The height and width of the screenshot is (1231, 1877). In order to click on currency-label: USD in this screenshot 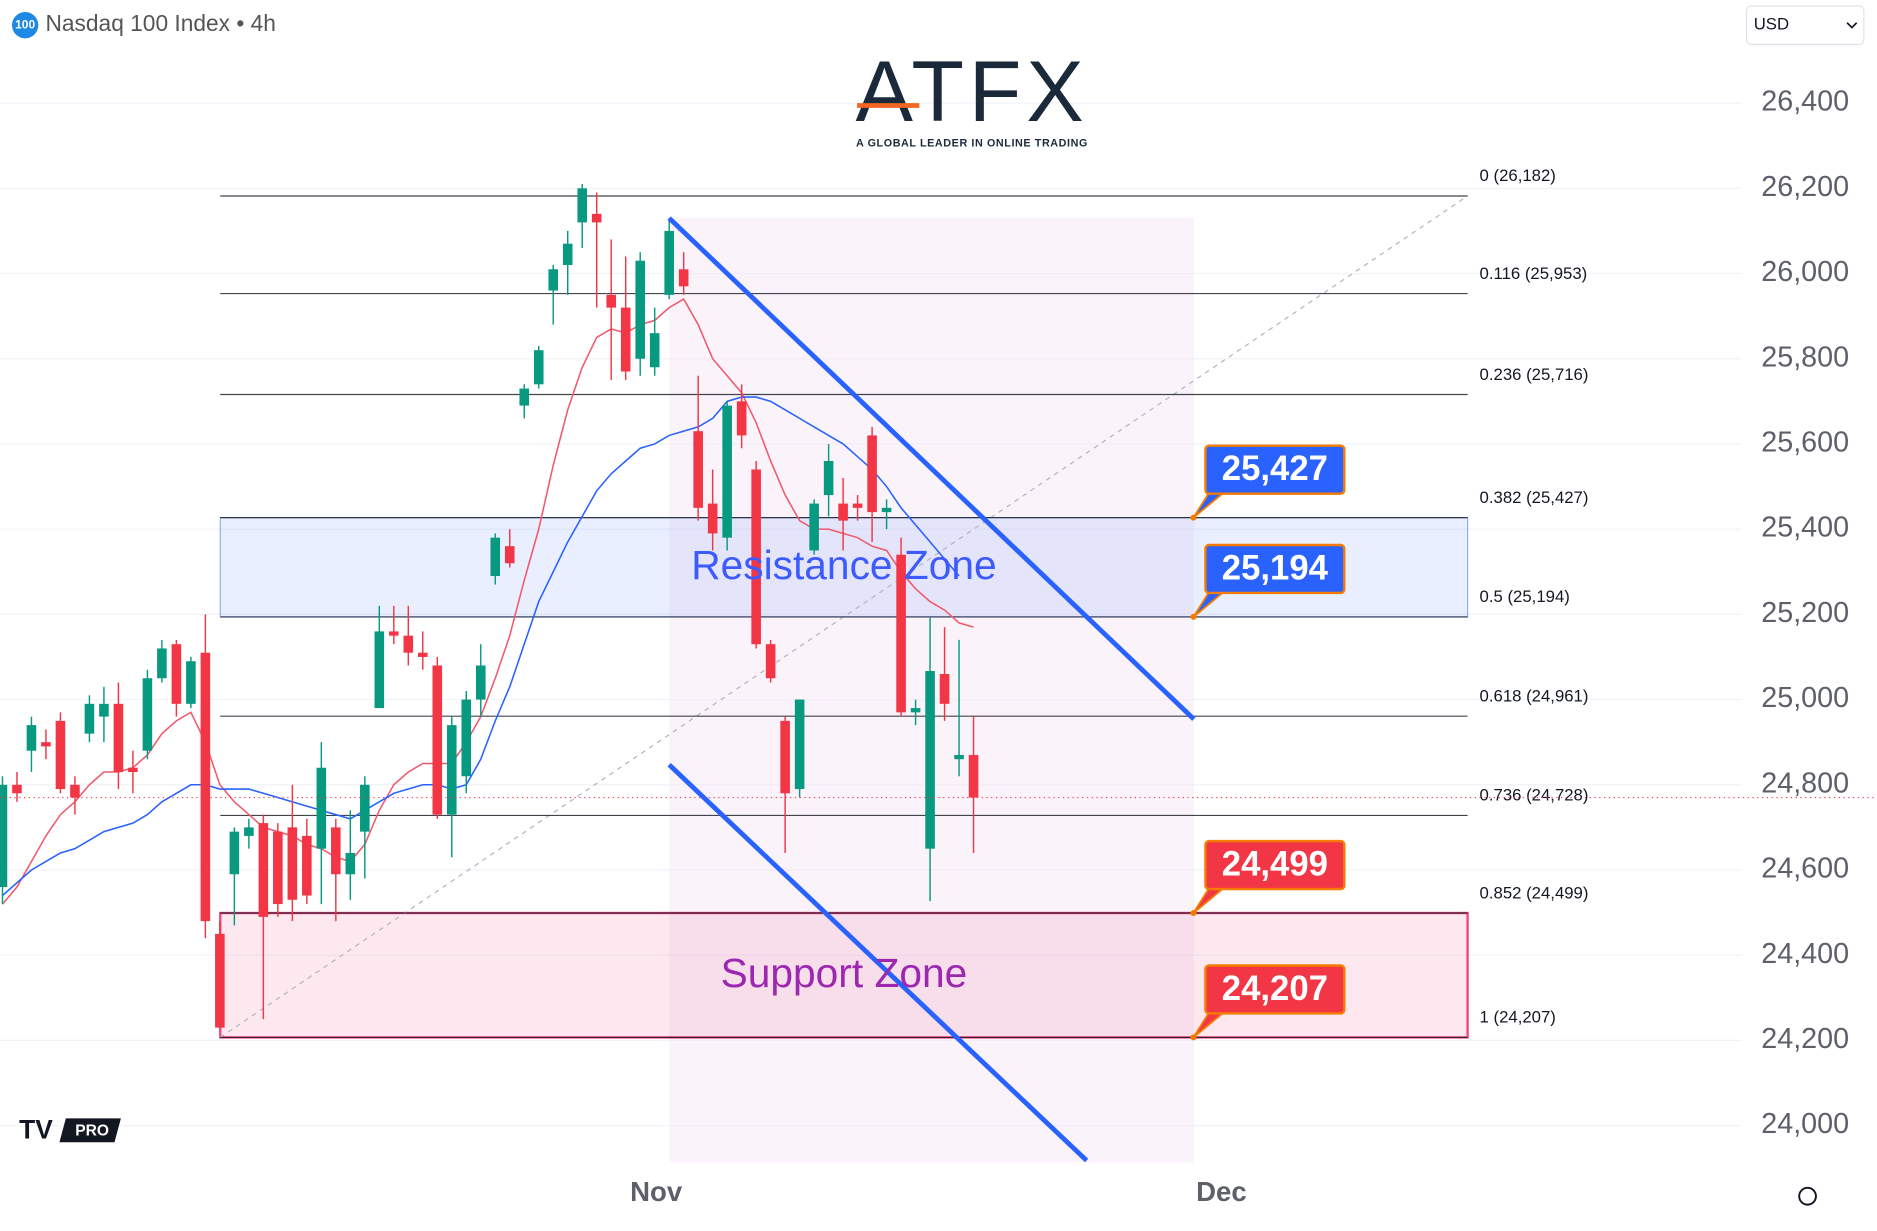, I will do `click(1771, 24)`.